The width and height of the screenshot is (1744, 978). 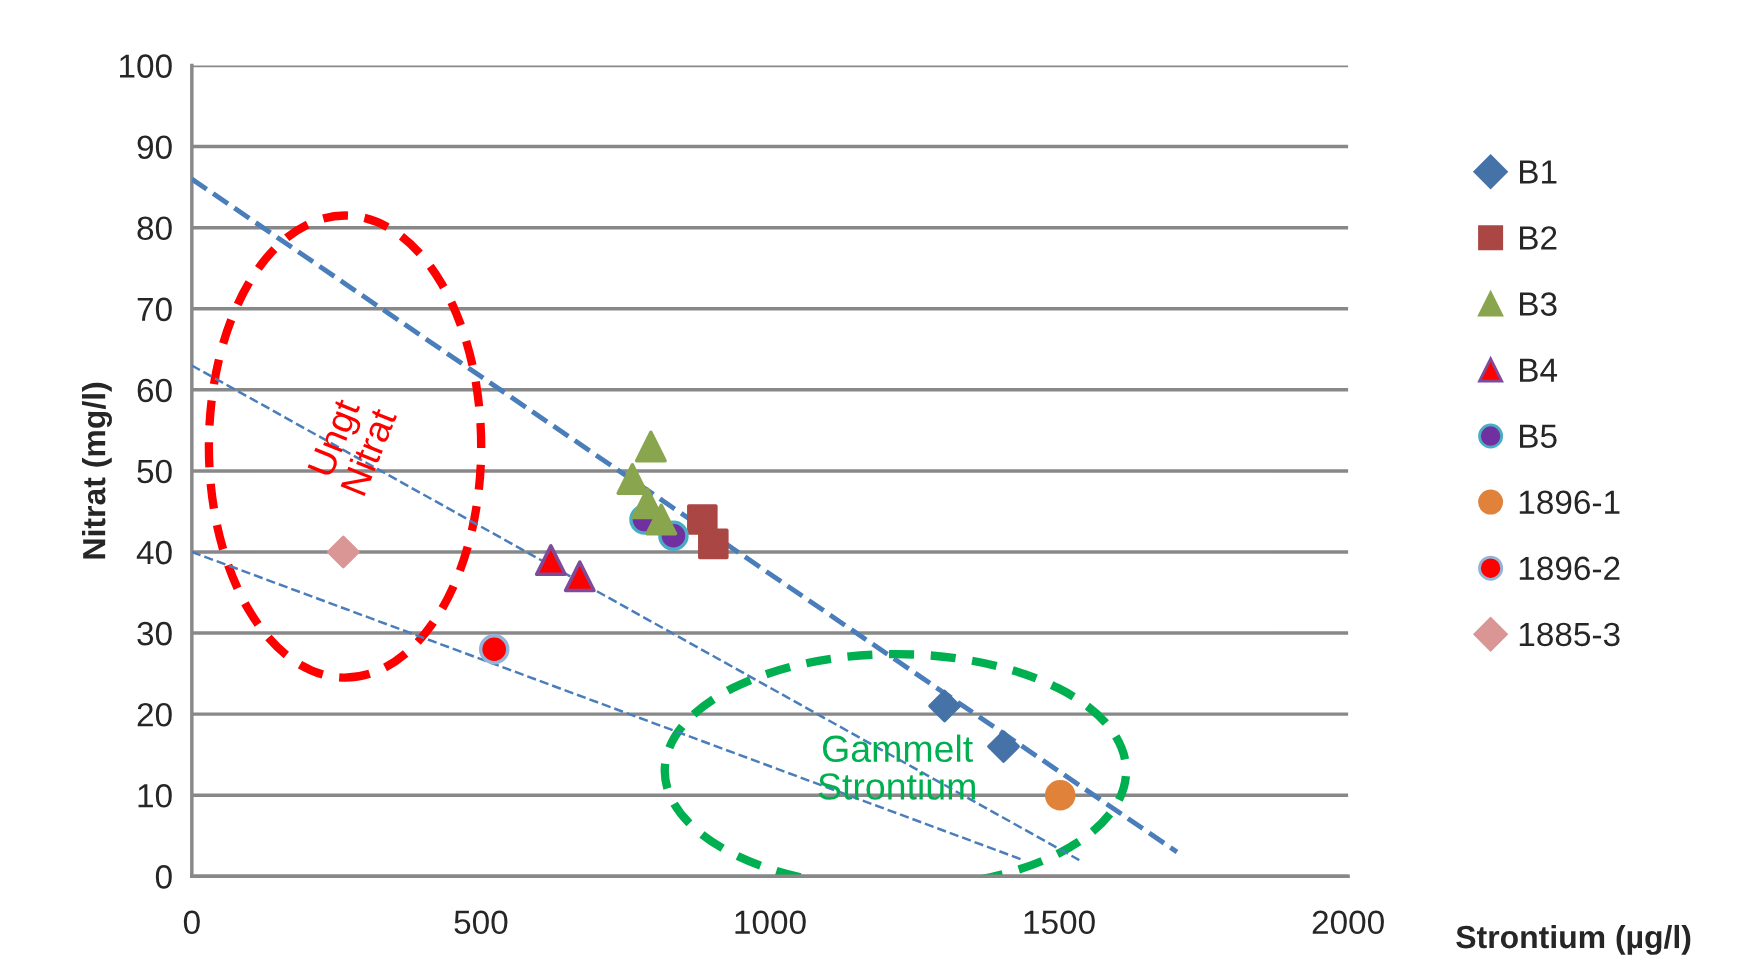 I want to click on x-tick-label: 500, so click(x=481, y=922).